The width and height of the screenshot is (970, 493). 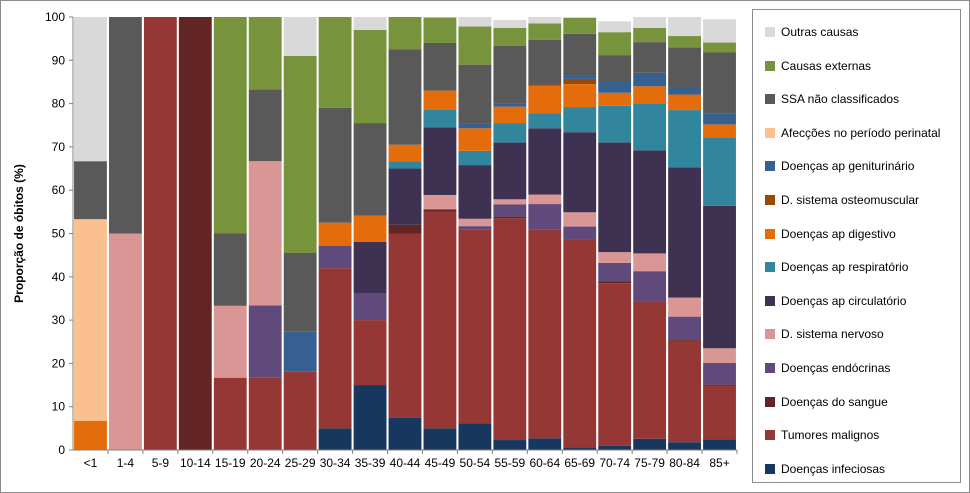 I want to click on legend-label: Doenças ap digestivo, so click(x=838, y=233).